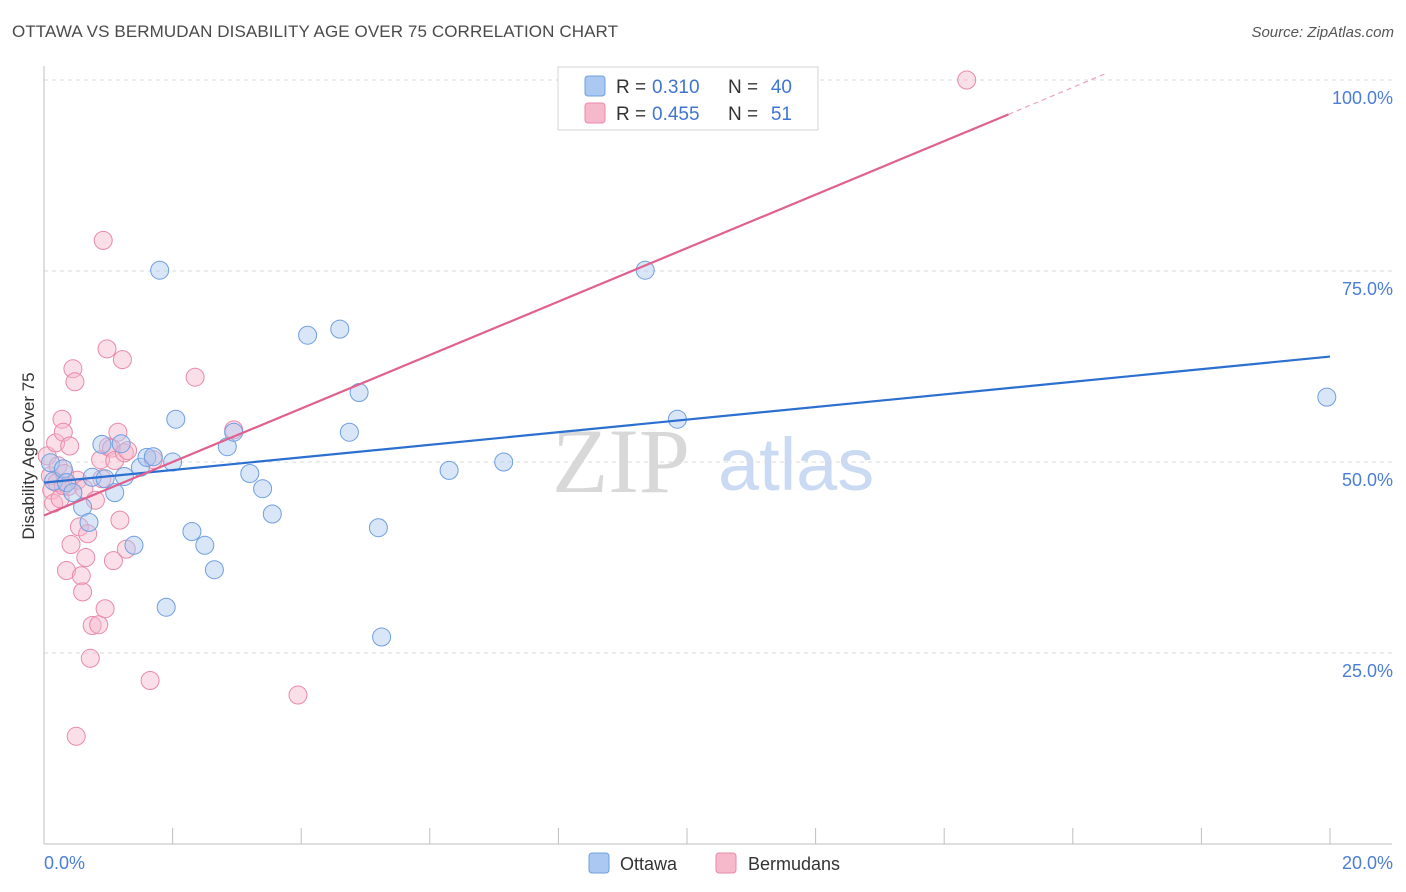 This screenshot has width=1406, height=892. I want to click on bottom-legend-ottawa: Ottawa, so click(649, 864).